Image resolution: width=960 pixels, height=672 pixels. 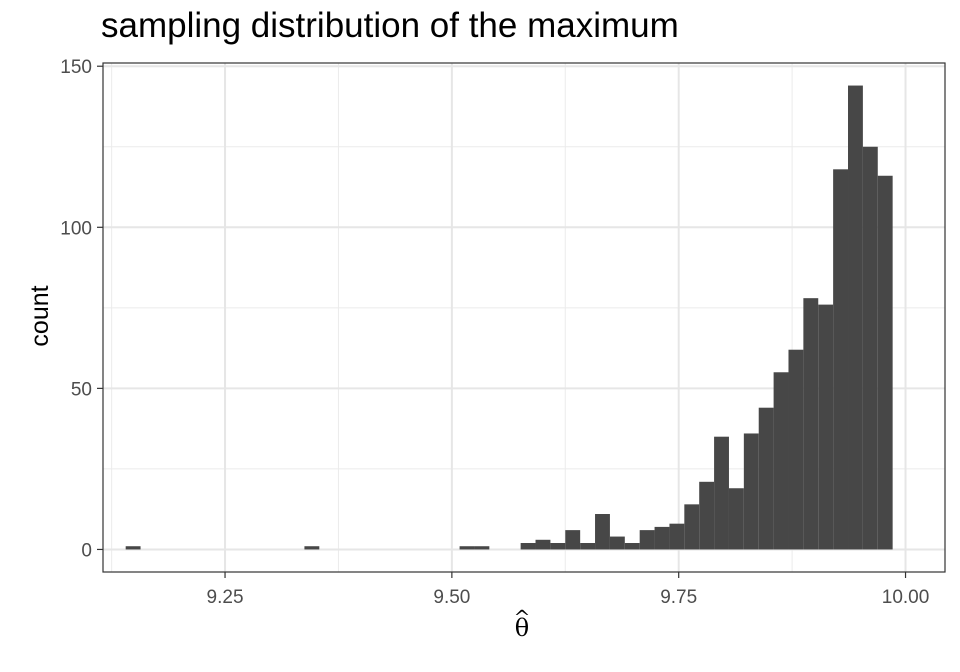 I want to click on x-axis-label: ^ θ, so click(x=522, y=623).